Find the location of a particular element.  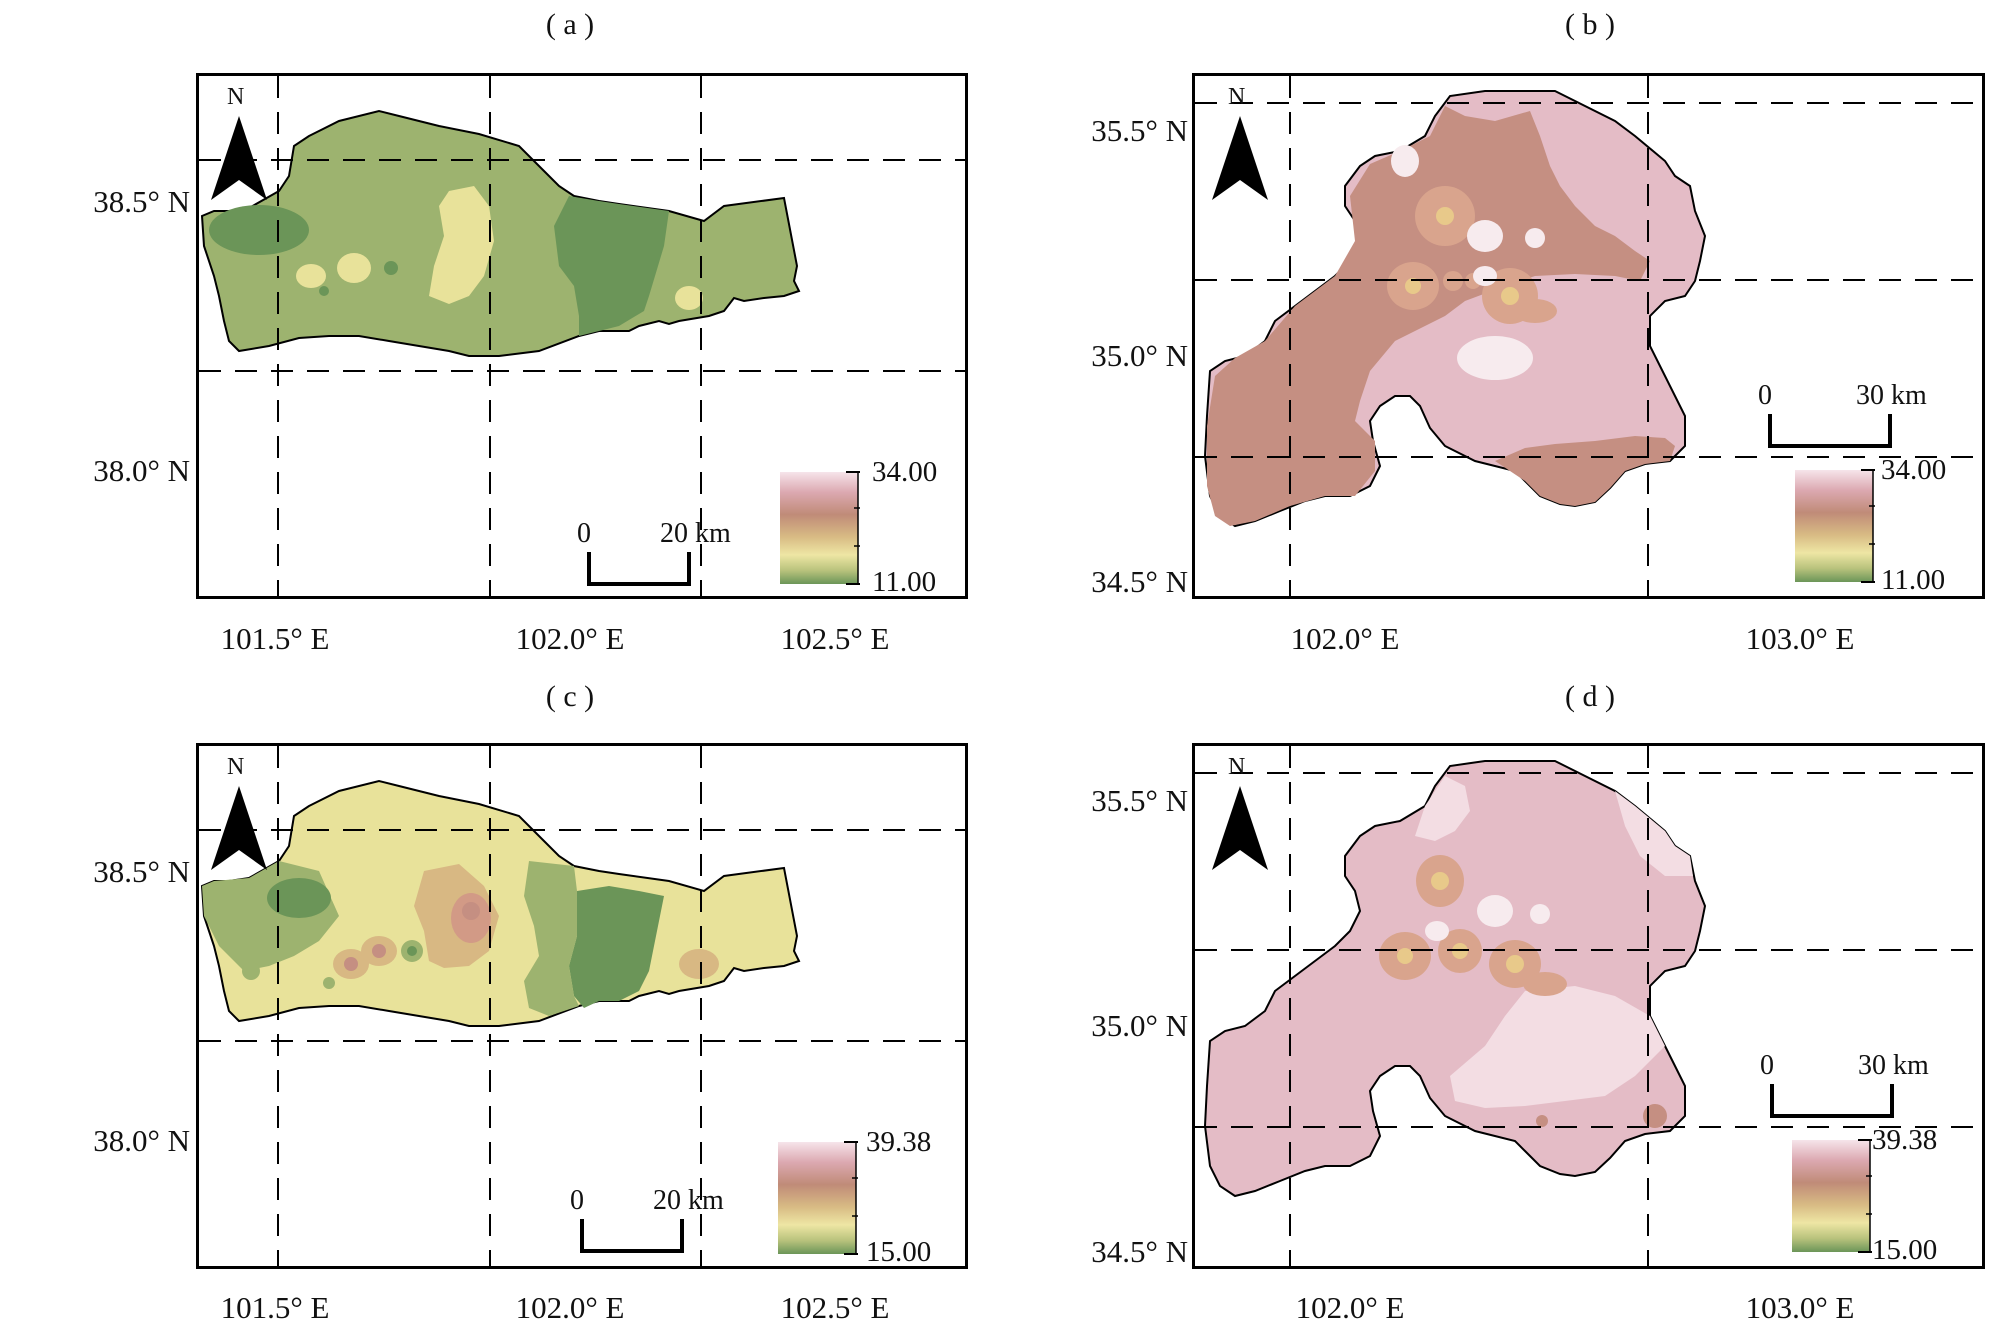

scale-end-c: 20 km is located at coordinates (688, 1200).